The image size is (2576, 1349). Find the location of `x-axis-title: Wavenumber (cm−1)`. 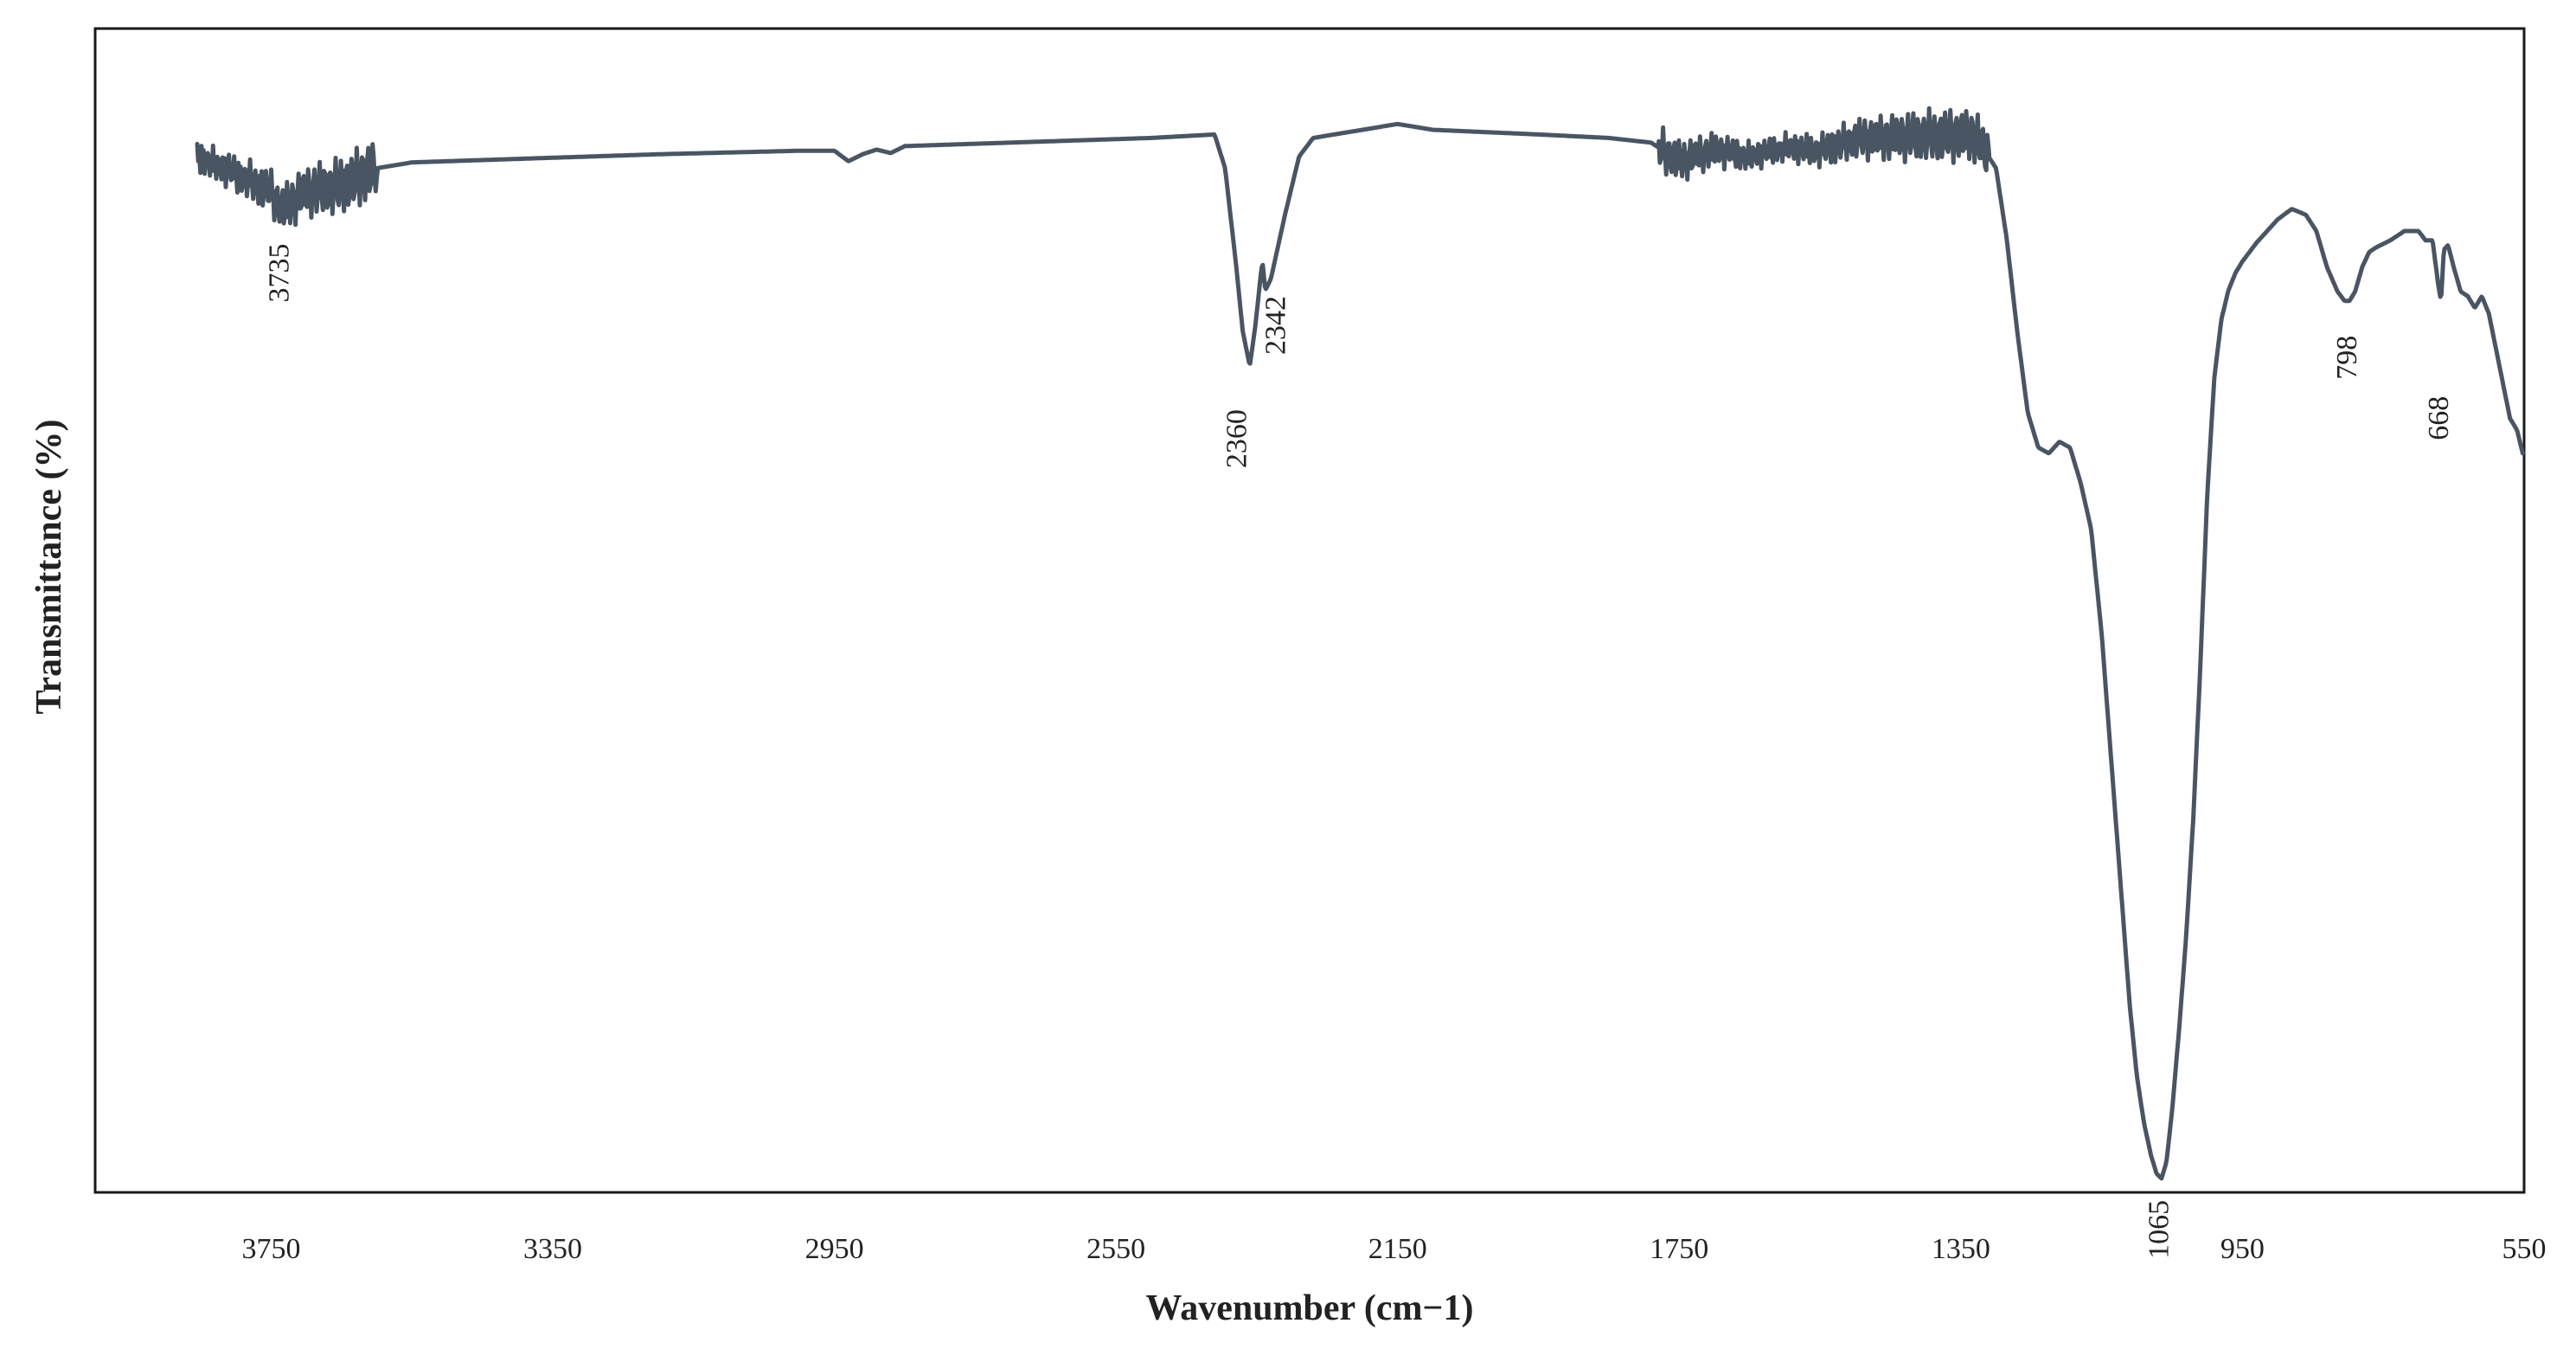

x-axis-title: Wavenumber (cm−1) is located at coordinates (1310, 1308).